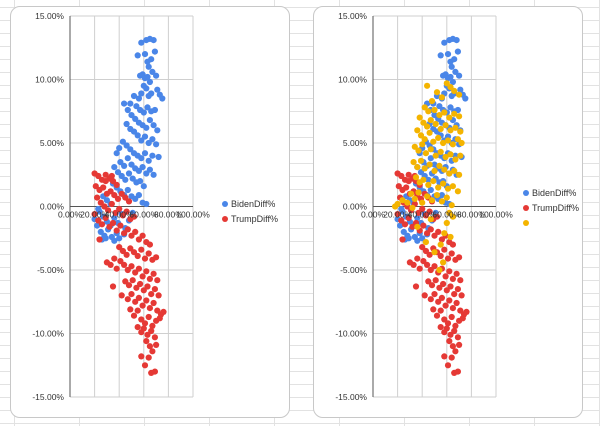 This screenshot has height=426, width=600. Describe the element at coordinates (49, 16) in the screenshot. I see `y-tick-label: 15.00%` at that location.